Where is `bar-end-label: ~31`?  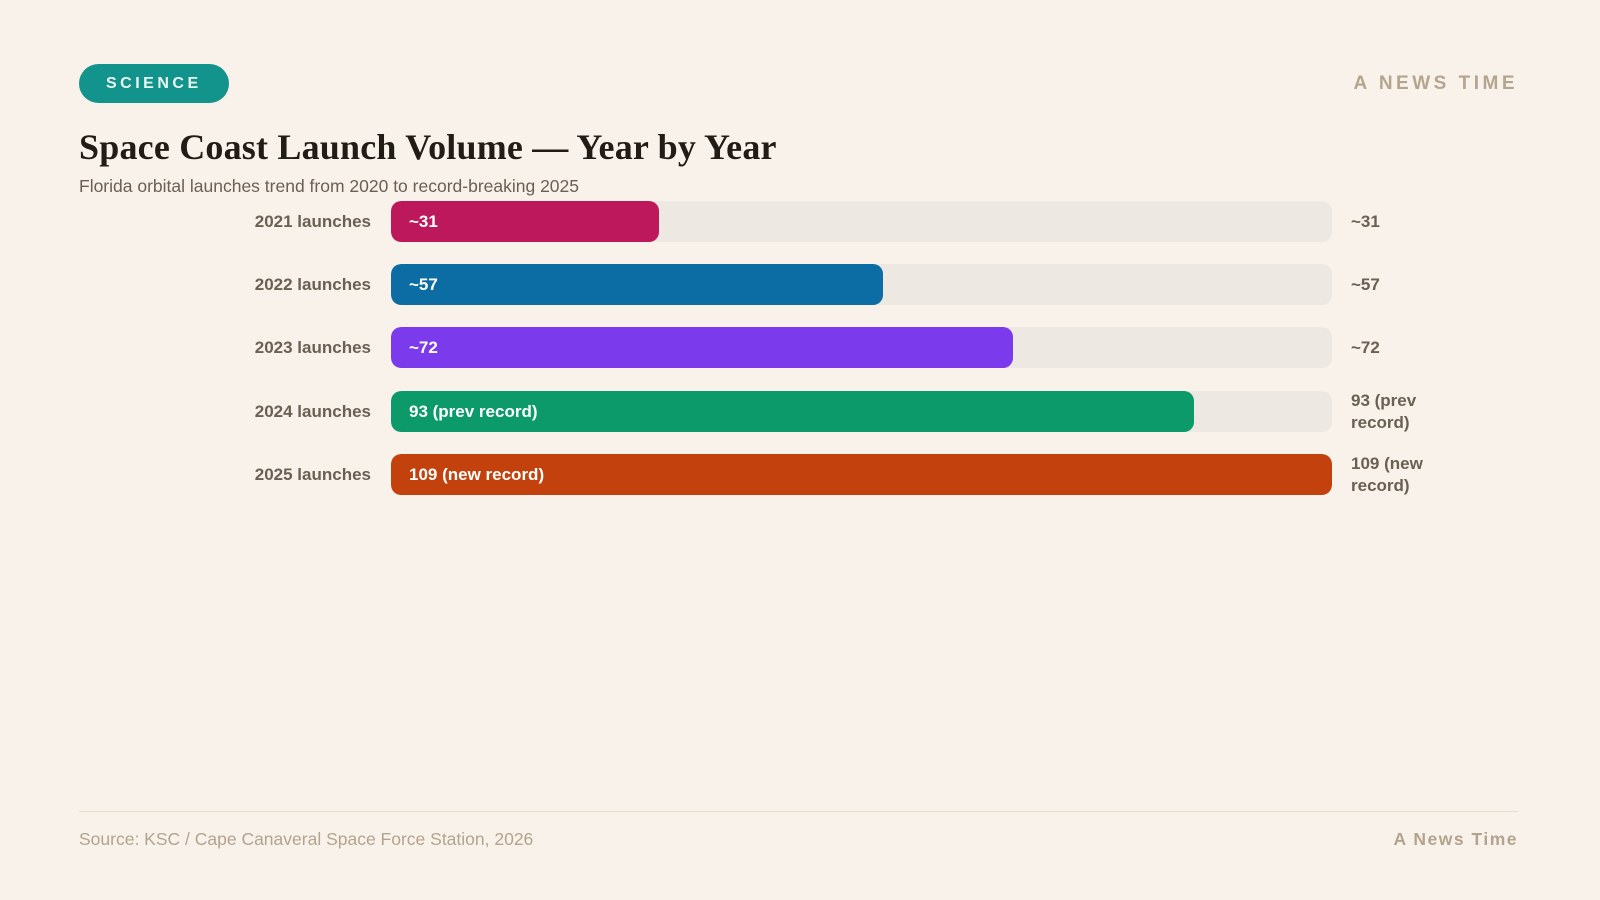 bar-end-label: ~31 is located at coordinates (1365, 221).